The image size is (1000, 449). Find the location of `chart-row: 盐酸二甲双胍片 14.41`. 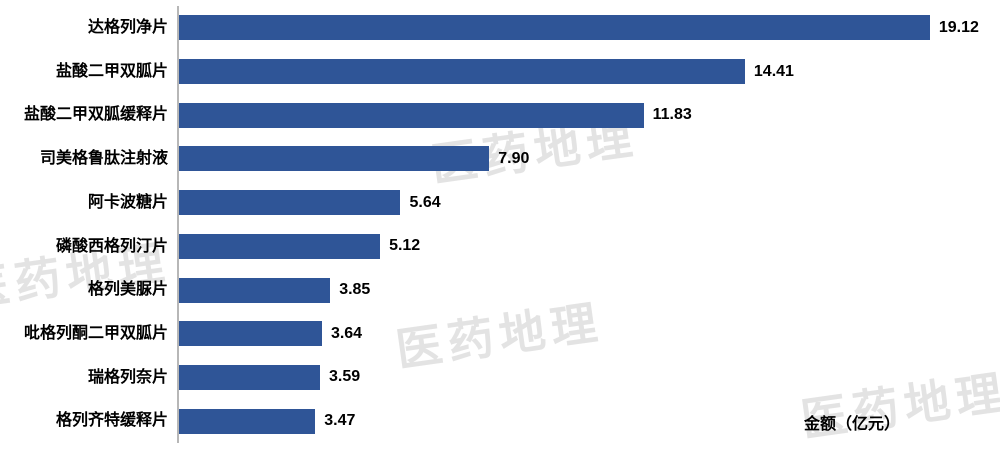

chart-row: 盐酸二甲双胍片 14.41 is located at coordinates (494, 71).